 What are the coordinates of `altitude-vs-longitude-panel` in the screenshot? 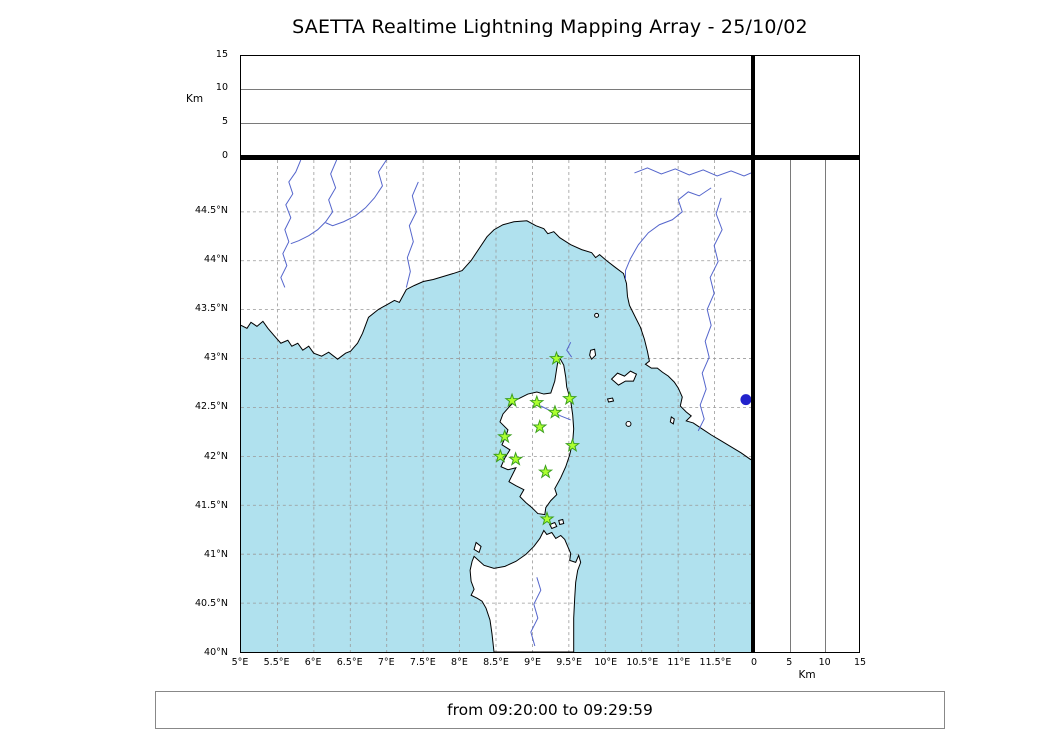 It's located at (496, 105).